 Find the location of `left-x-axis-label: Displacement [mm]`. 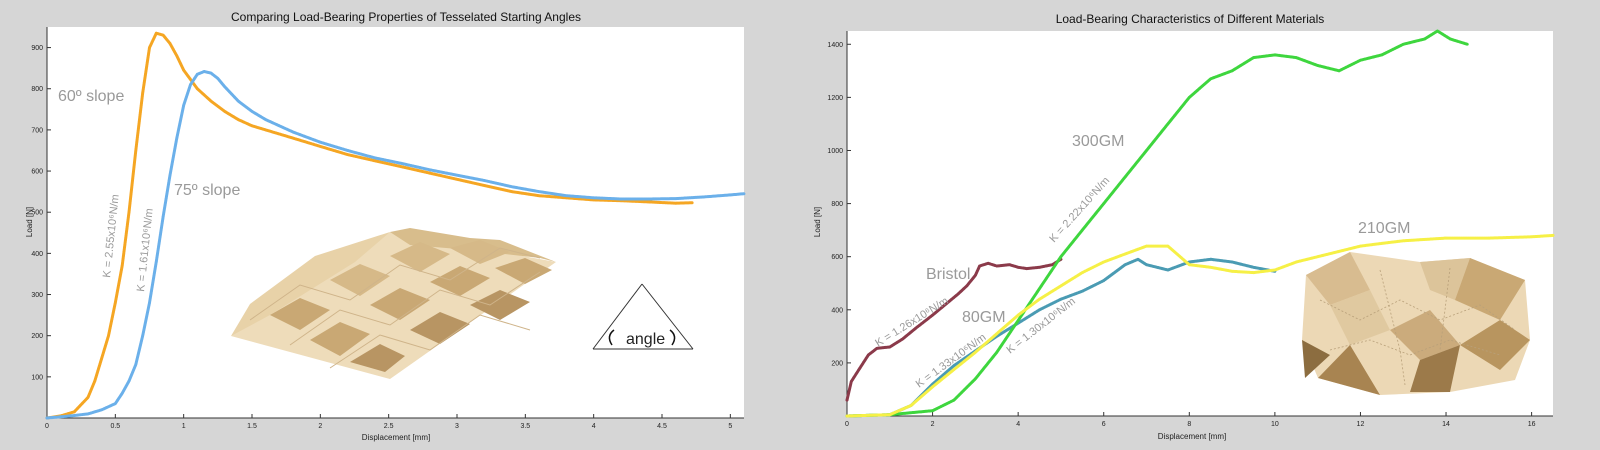

left-x-axis-label: Displacement [mm] is located at coordinates (396, 437).